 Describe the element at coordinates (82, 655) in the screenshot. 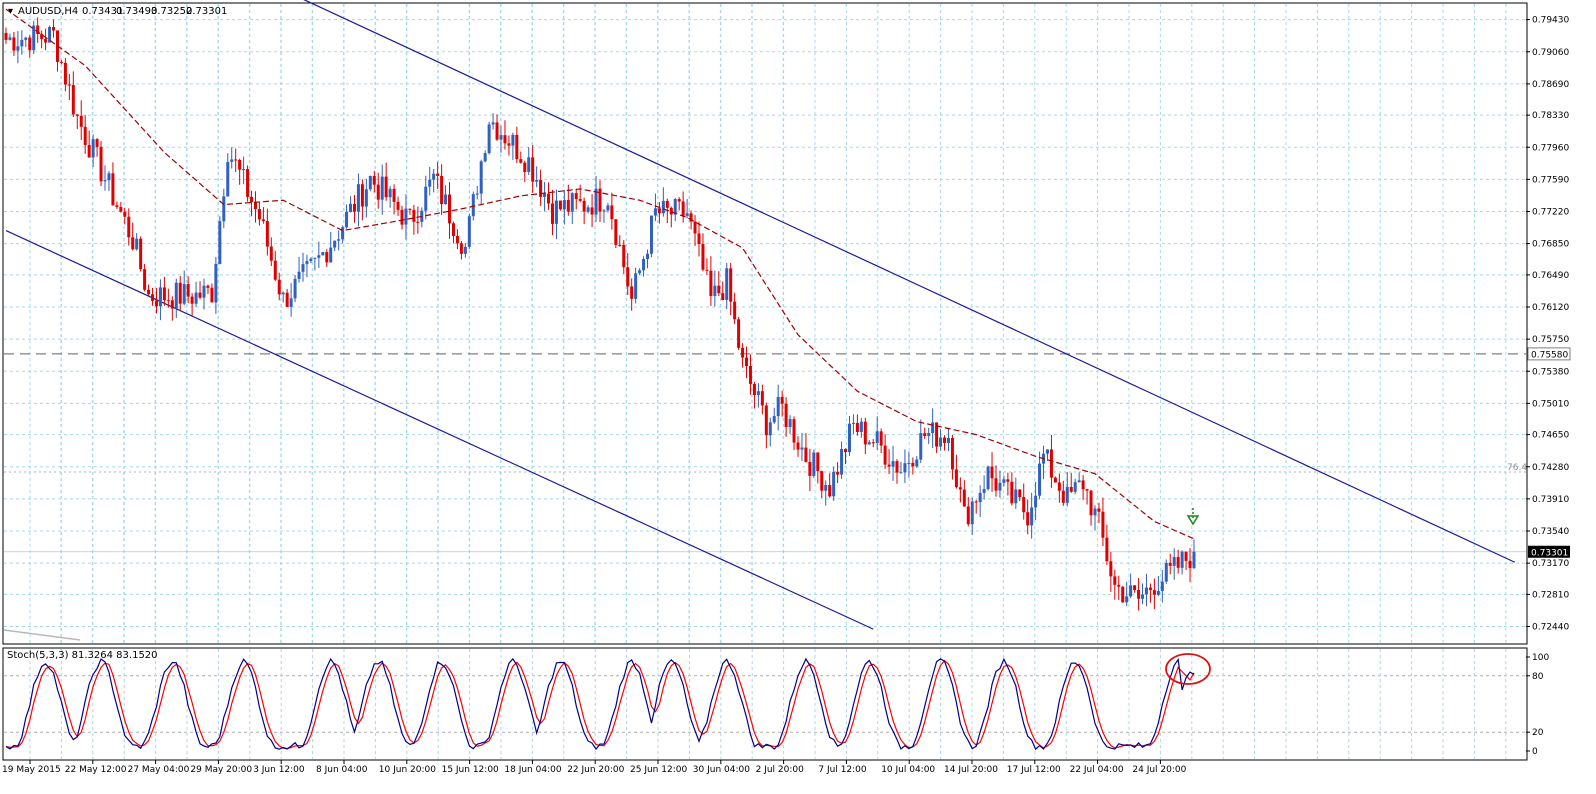

I see `stoch-header: Stoch(5,3,3) 81.3264 83.1520` at that location.